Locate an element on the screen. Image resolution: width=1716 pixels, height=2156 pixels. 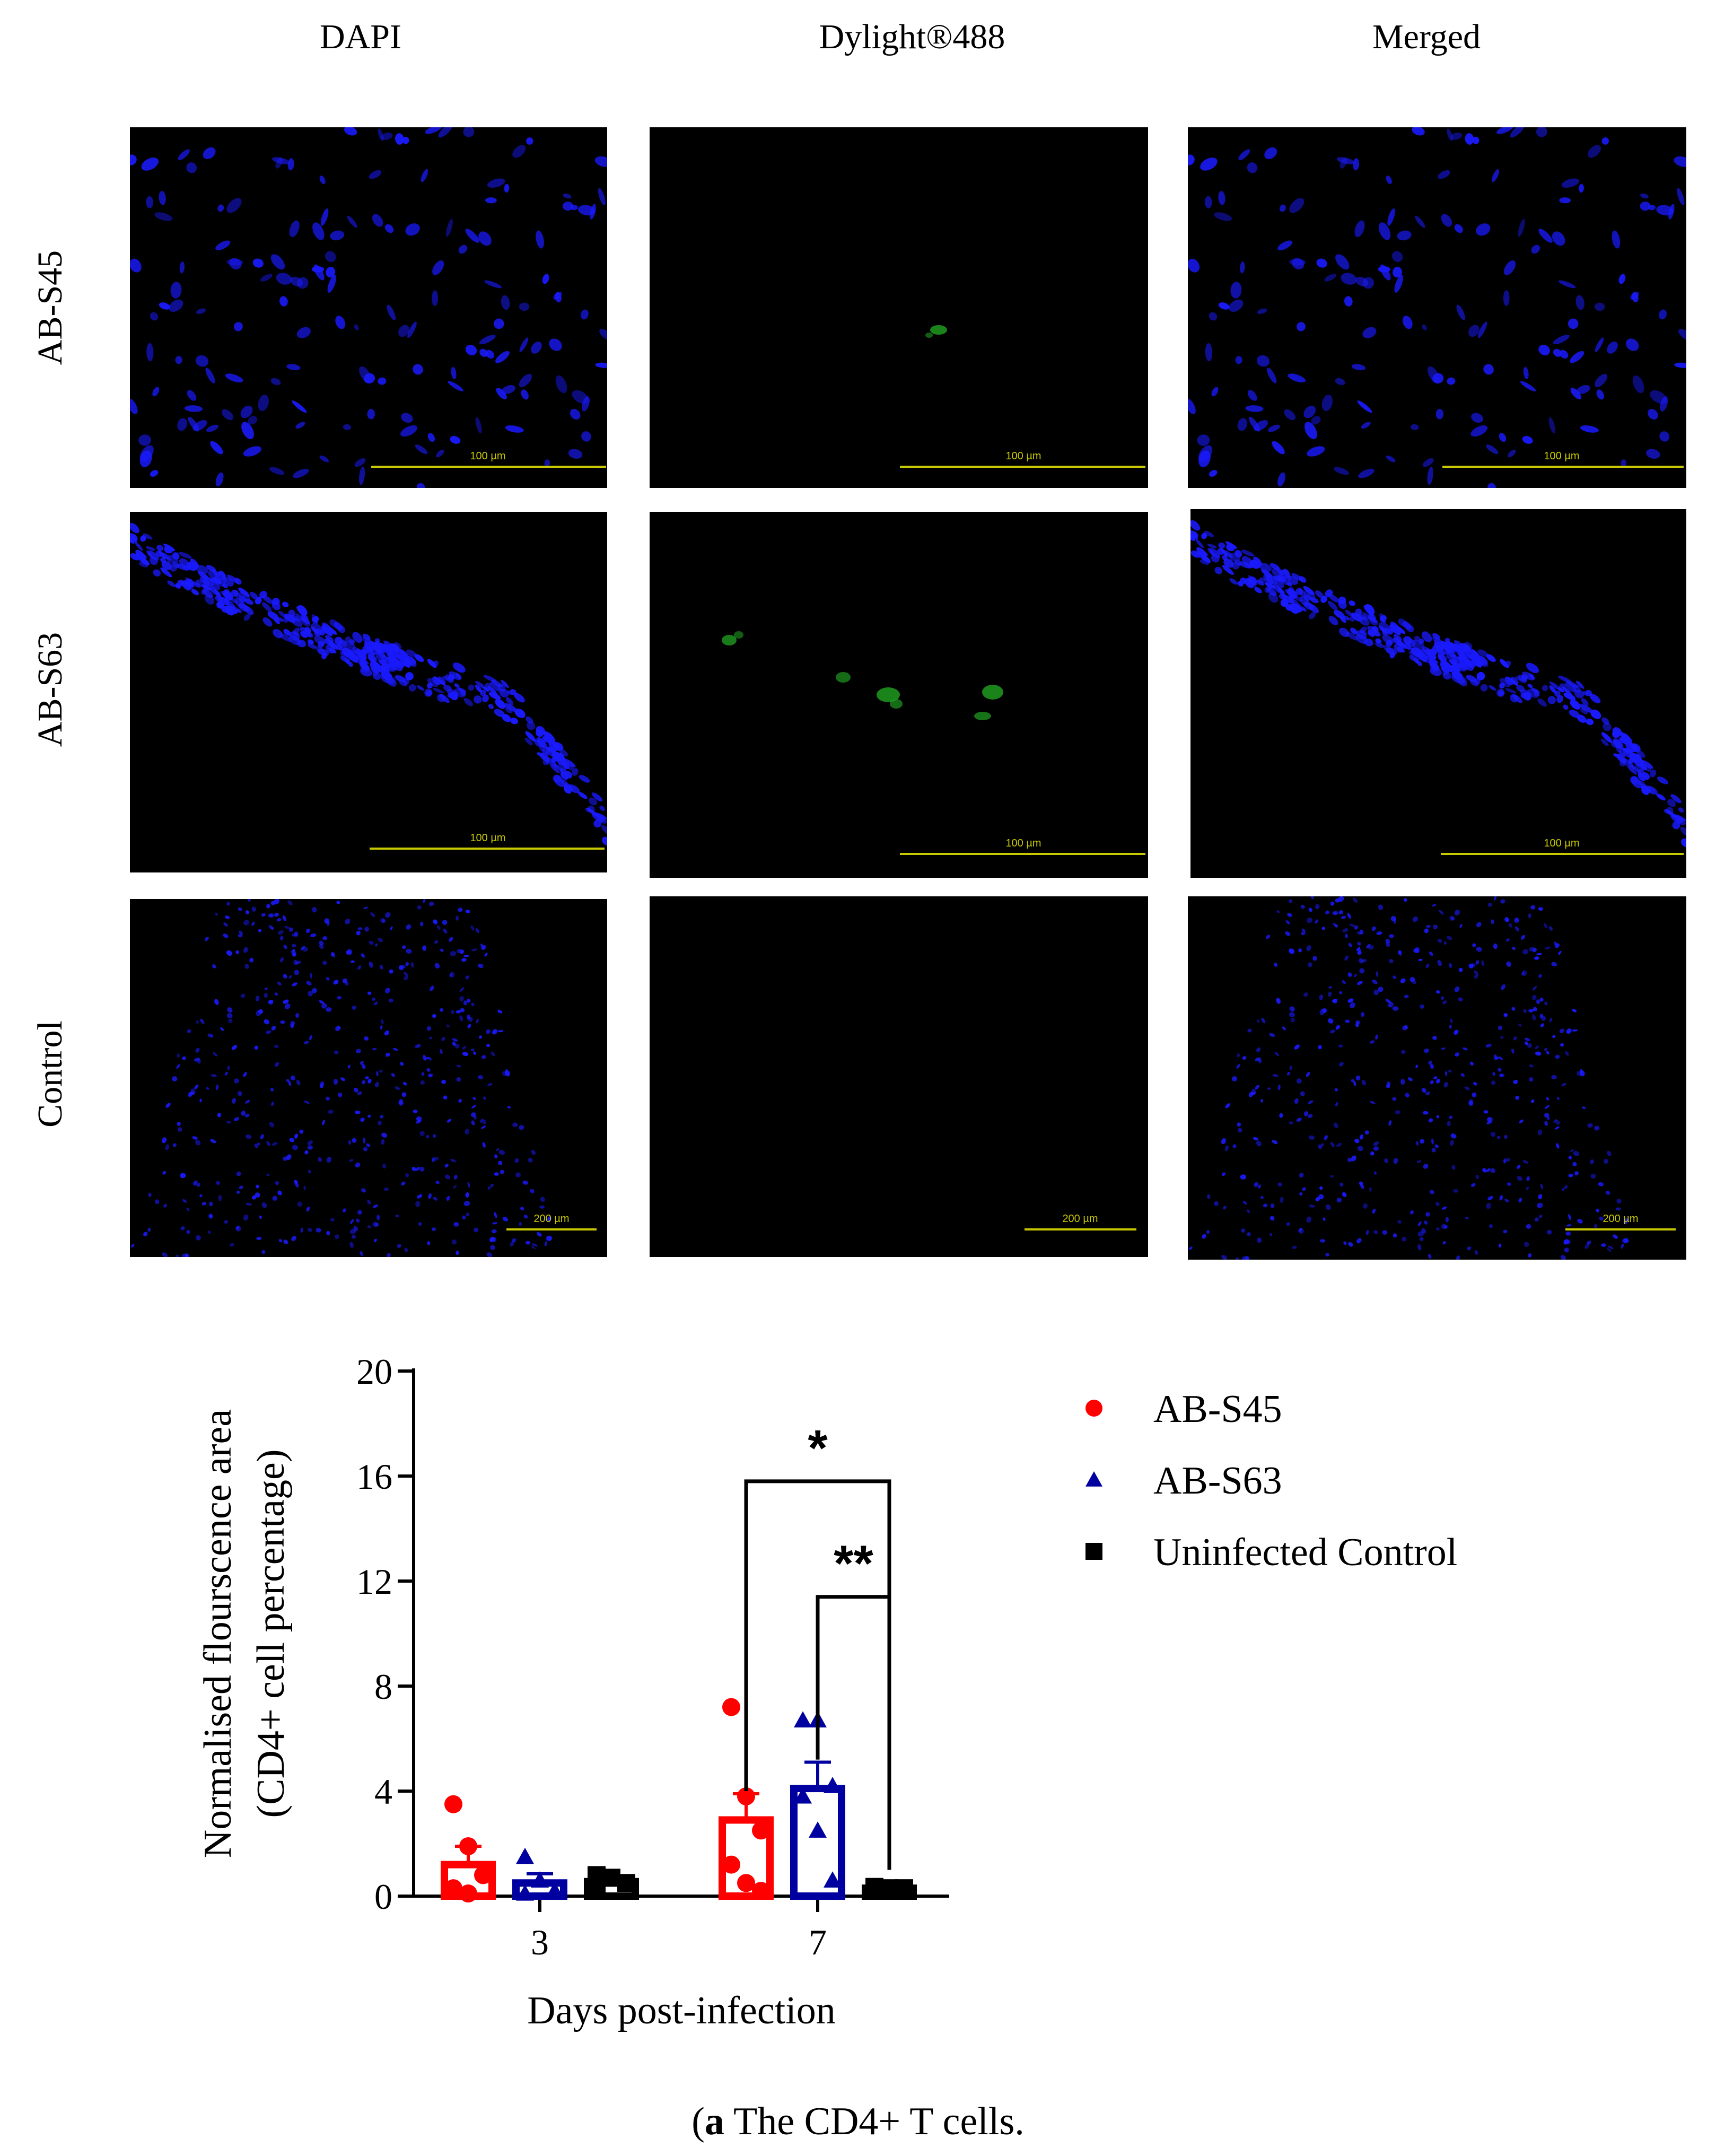
caption-letter: a is located at coordinates (714, 2121).